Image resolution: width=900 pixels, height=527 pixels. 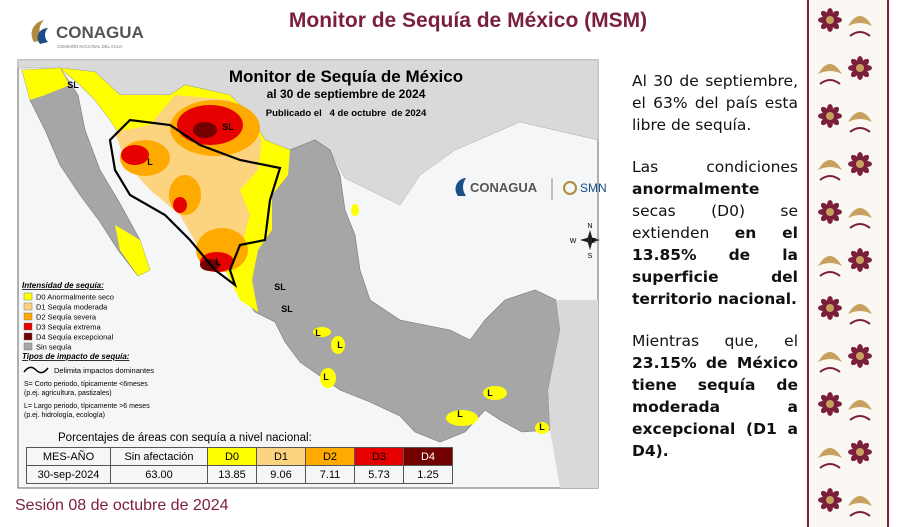 I want to click on map-logo: SMN, so click(x=593, y=188).